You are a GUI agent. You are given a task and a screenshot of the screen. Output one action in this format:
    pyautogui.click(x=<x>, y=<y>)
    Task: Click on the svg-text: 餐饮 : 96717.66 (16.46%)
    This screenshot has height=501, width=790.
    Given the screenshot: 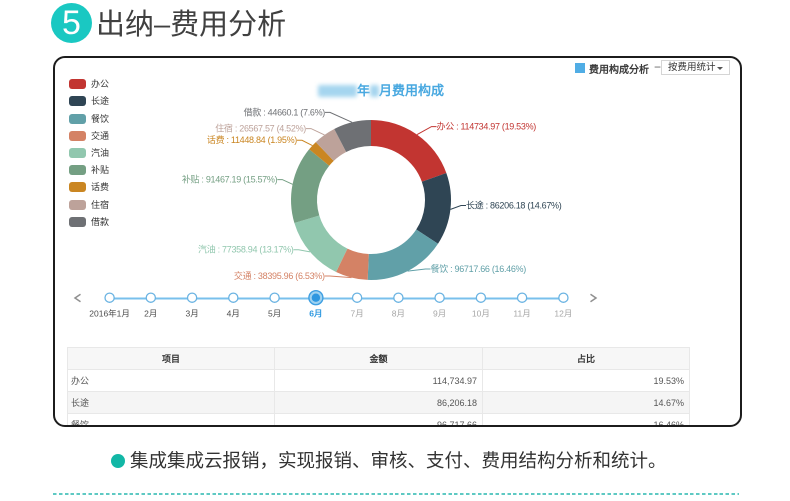 What is the action you would take?
    pyautogui.click(x=479, y=268)
    